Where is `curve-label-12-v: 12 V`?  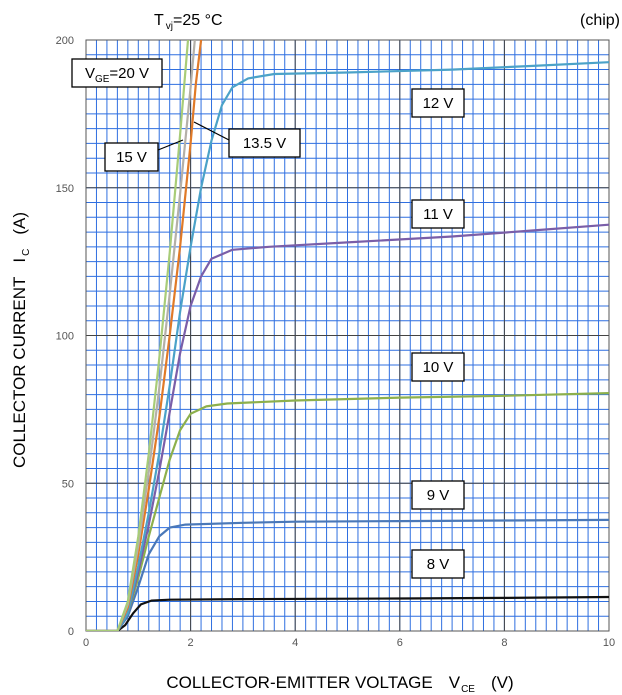
curve-label-12-v: 12 V is located at coordinates (438, 103).